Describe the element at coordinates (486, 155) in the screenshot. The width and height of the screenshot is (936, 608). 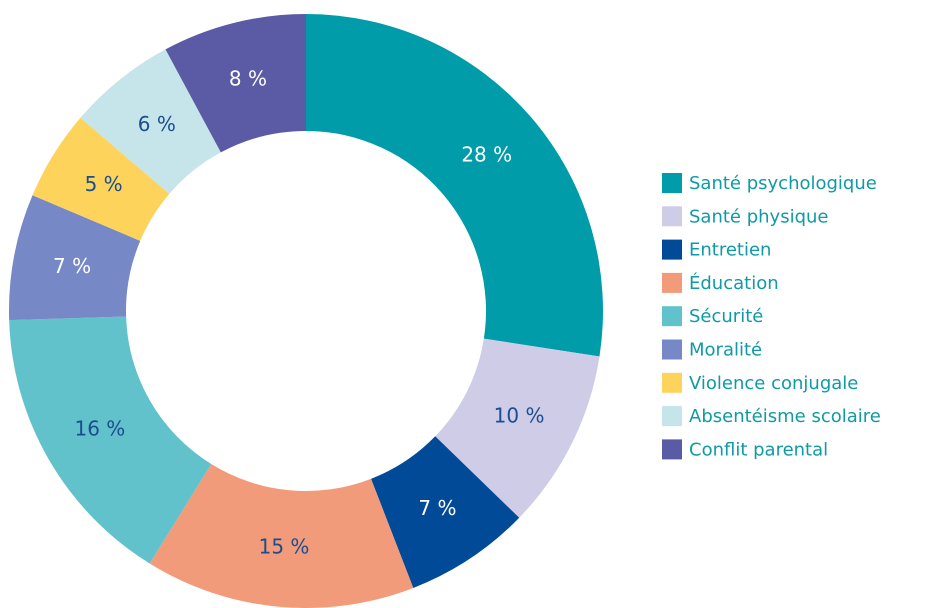
I see `slice-label: 28 %` at that location.